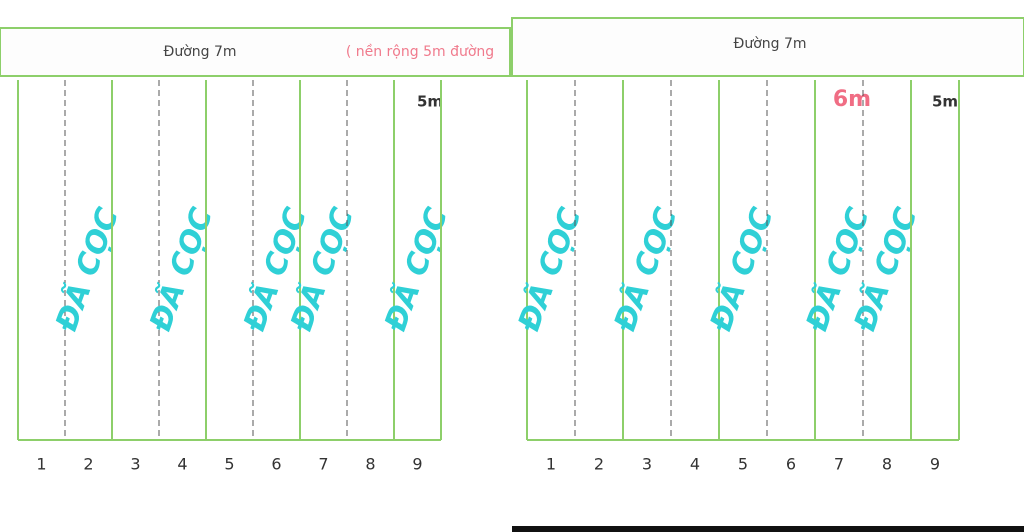  I want to click on road-right, so click(767, 47).